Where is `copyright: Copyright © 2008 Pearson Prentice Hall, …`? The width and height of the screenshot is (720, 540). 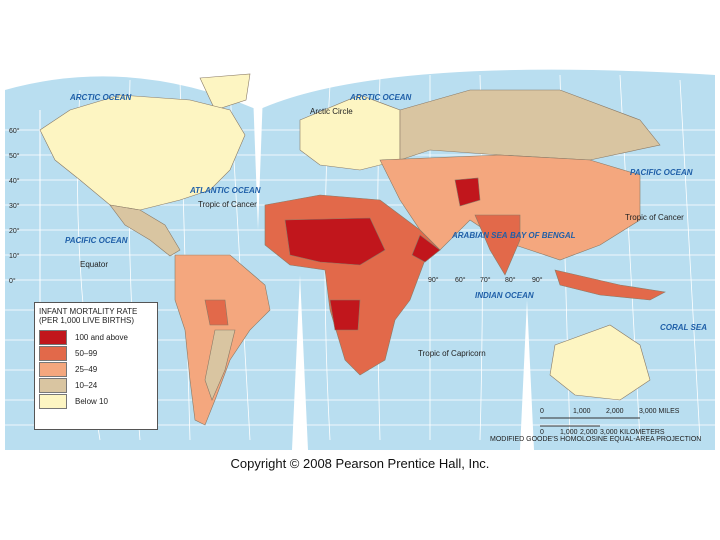
copyright: Copyright © 2008 Pearson Prentice Hall, … is located at coordinates (360, 463).